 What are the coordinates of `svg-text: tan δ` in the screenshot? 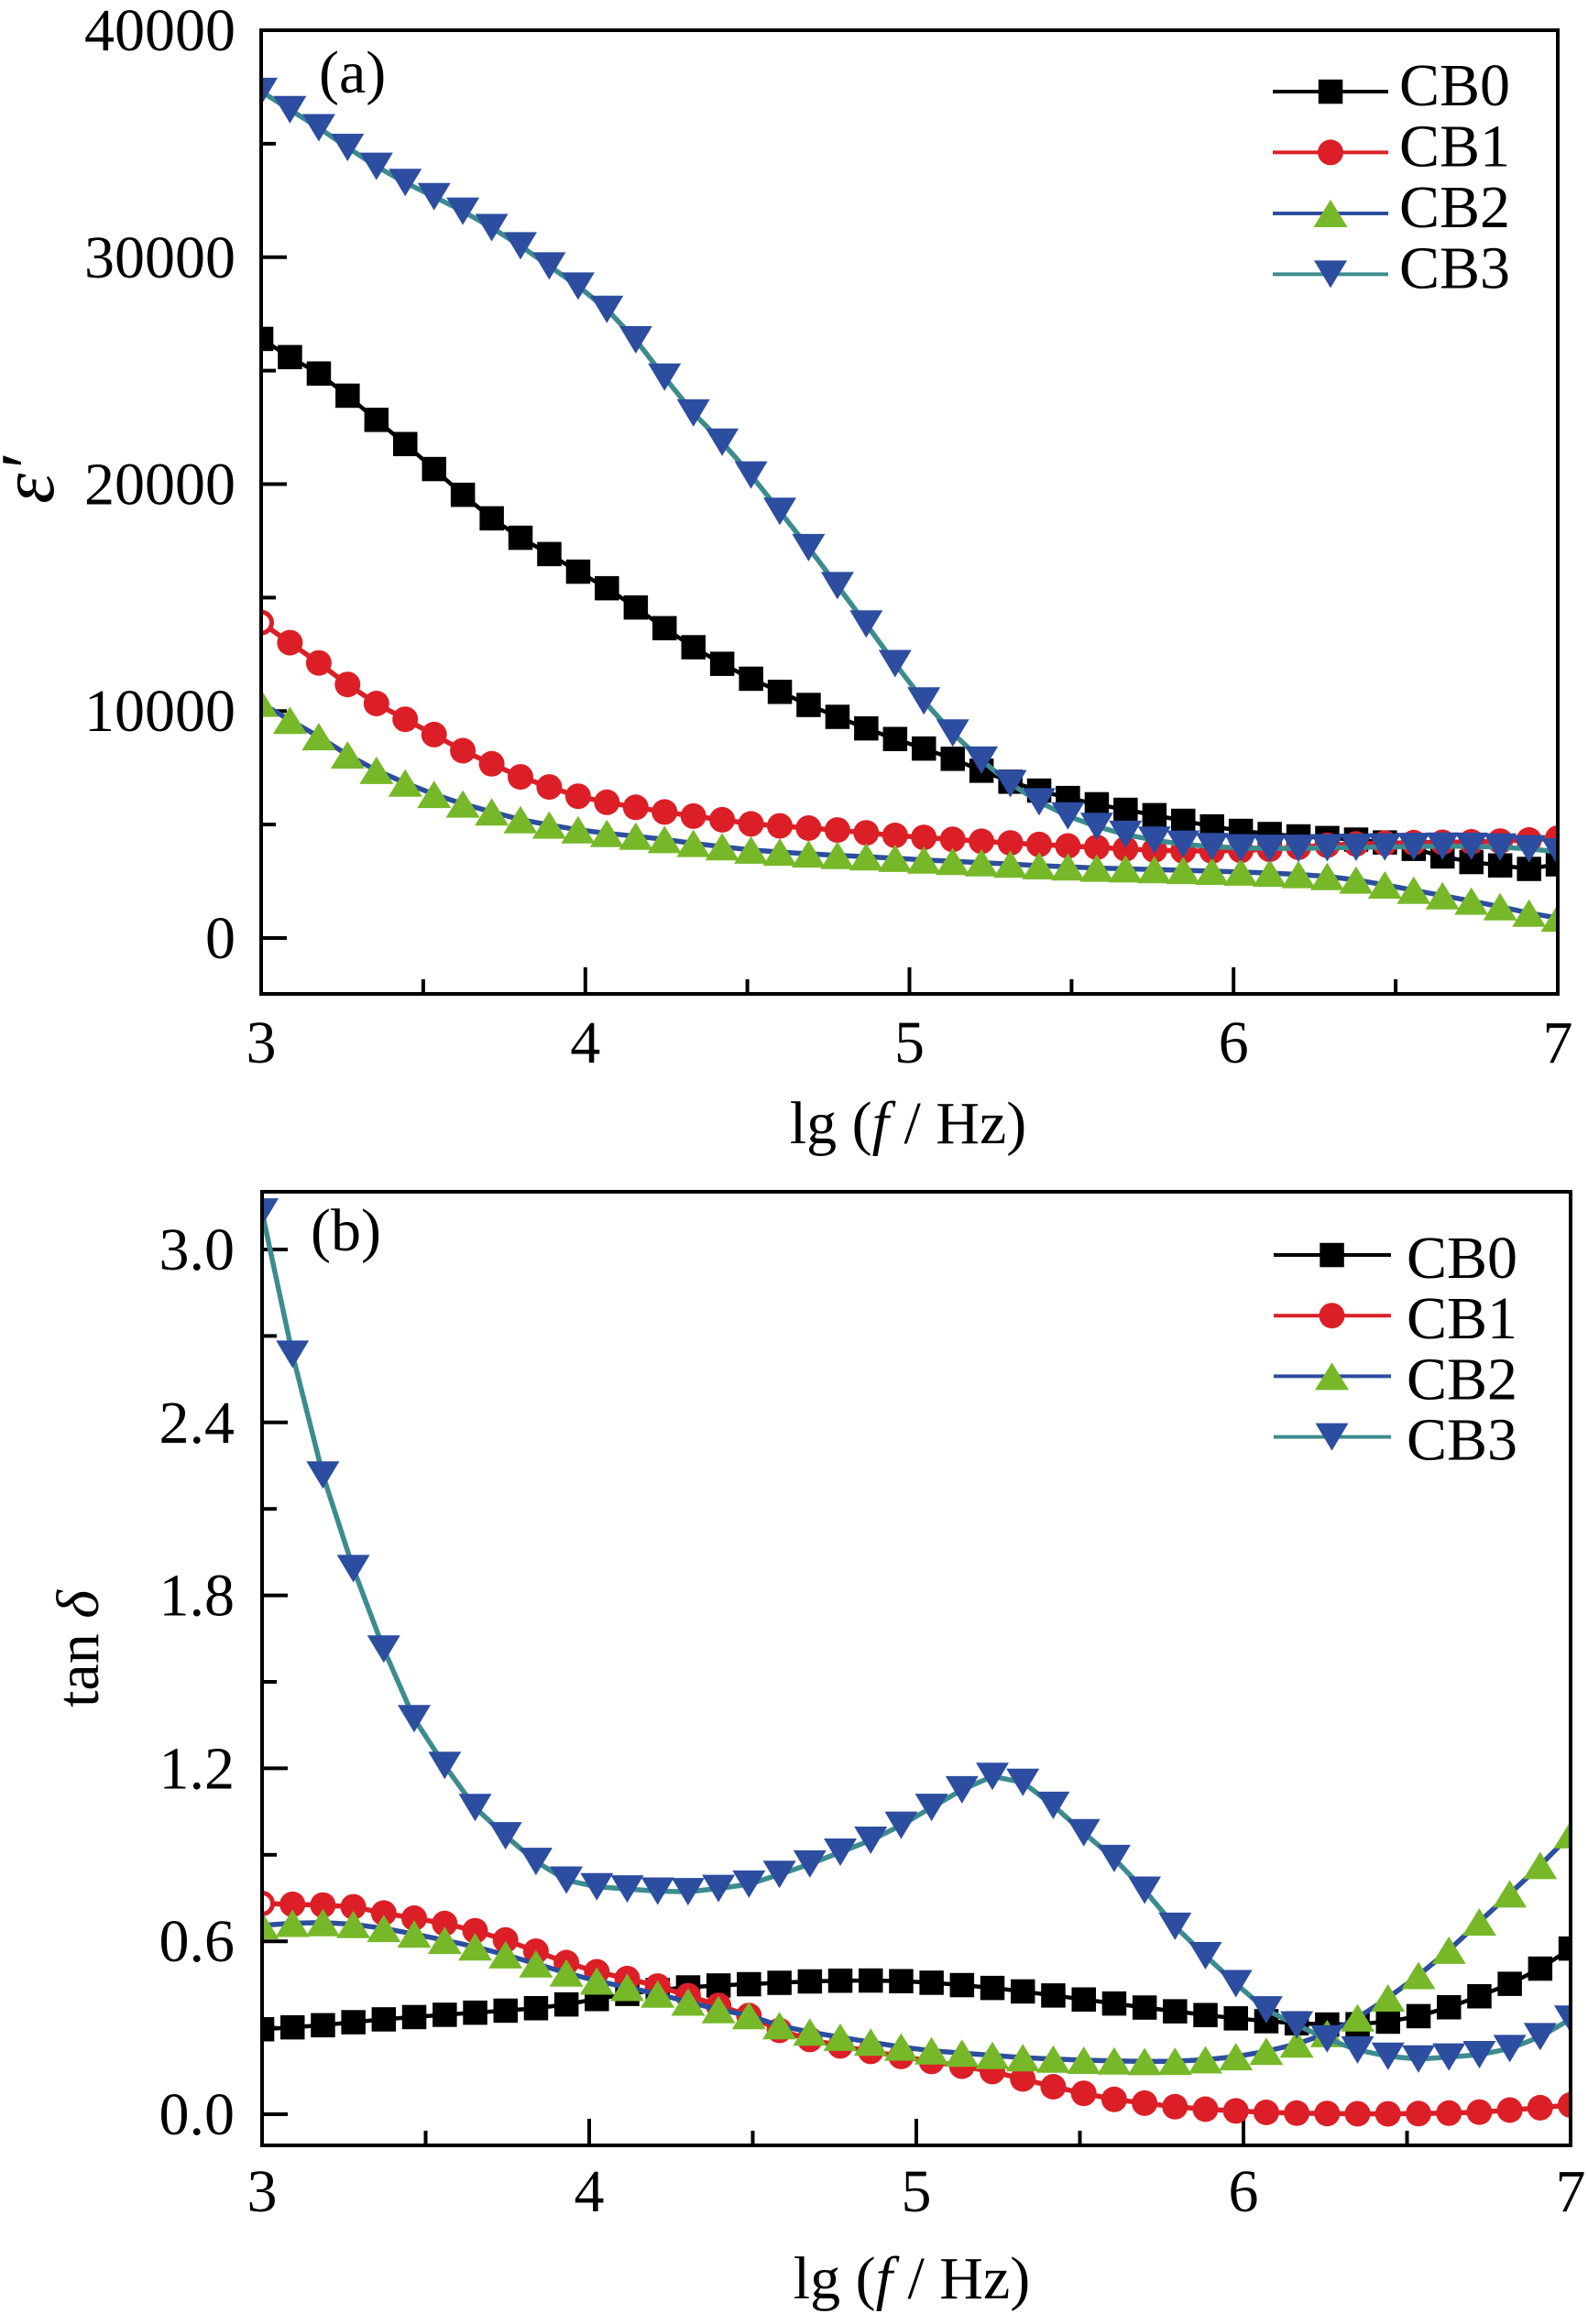 It's located at (78, 1648).